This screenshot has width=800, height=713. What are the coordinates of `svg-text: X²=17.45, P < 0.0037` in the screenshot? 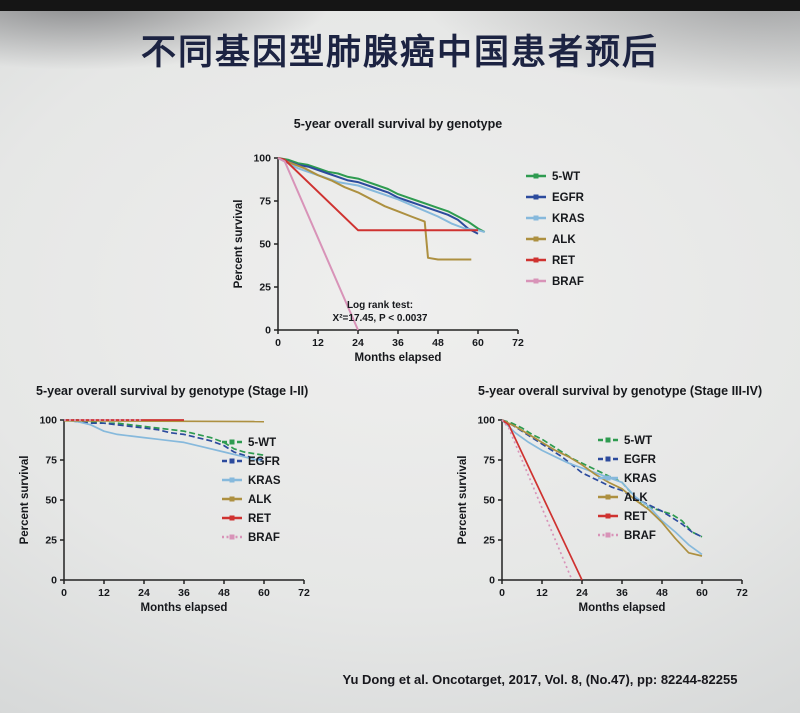 It's located at (380, 318).